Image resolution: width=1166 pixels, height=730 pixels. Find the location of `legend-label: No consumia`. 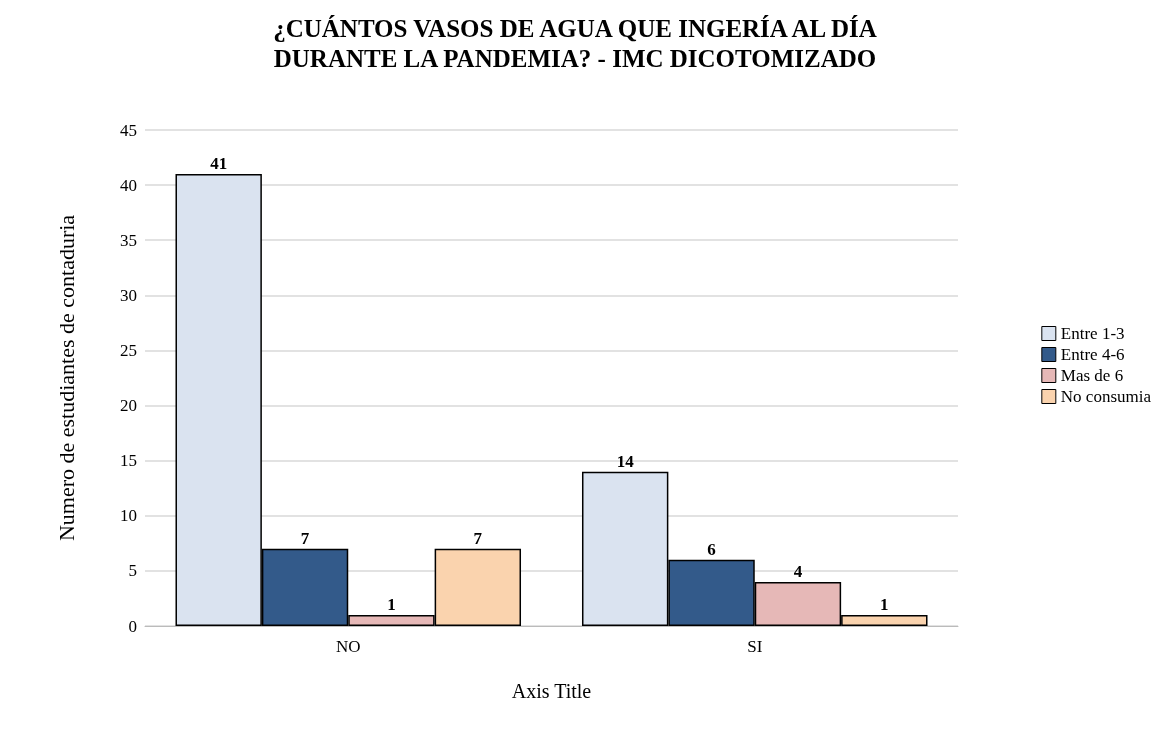

legend-label: No consumia is located at coordinates (1106, 396).